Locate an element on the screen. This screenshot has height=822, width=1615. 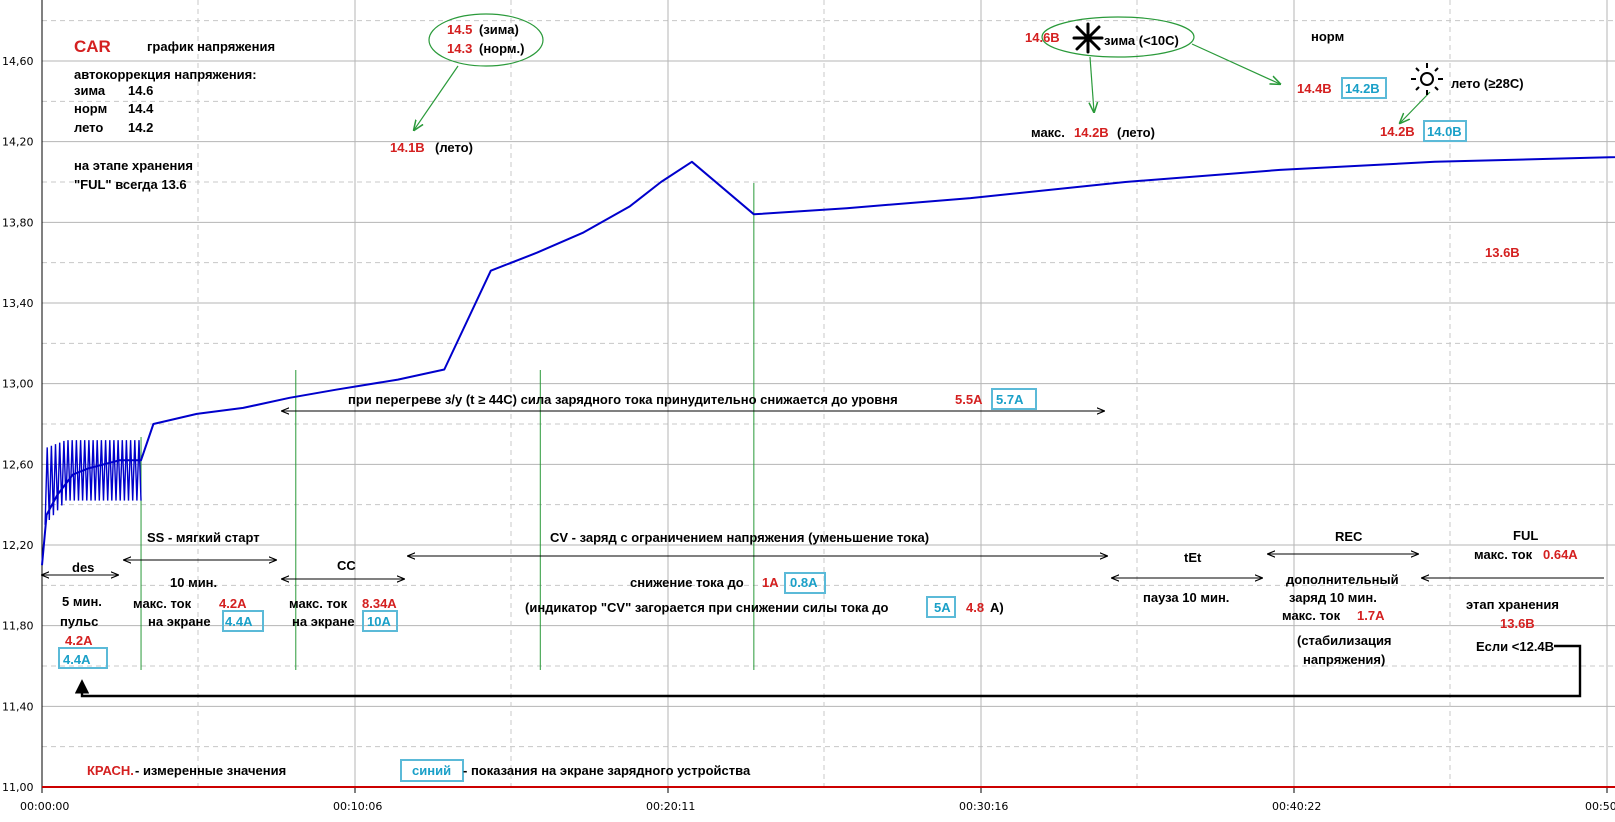
autocorr-value-1: 14.6 is located at coordinates (140, 90).